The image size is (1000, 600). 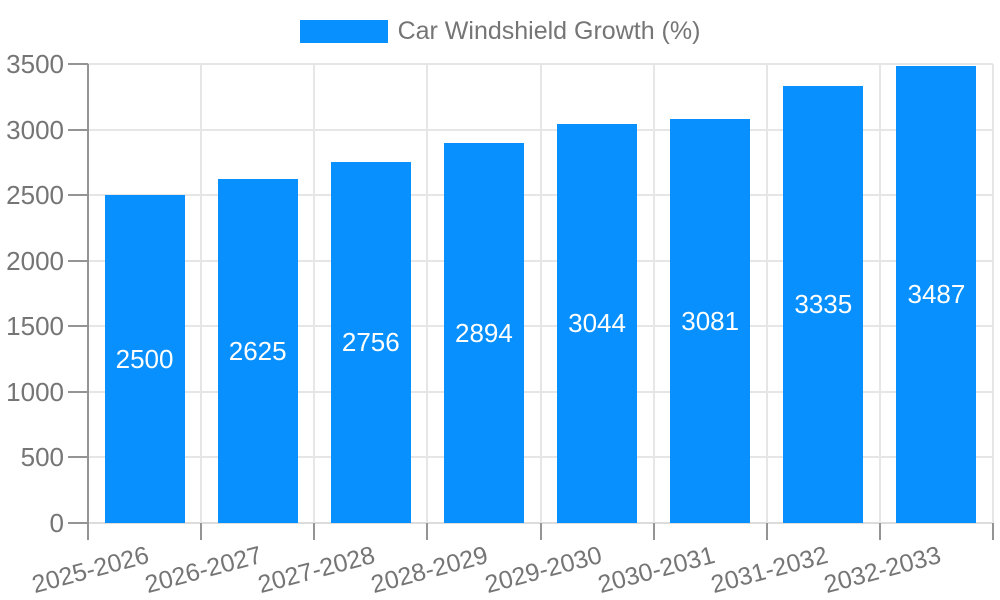 I want to click on bar-value-label: 2500, so click(x=144, y=359).